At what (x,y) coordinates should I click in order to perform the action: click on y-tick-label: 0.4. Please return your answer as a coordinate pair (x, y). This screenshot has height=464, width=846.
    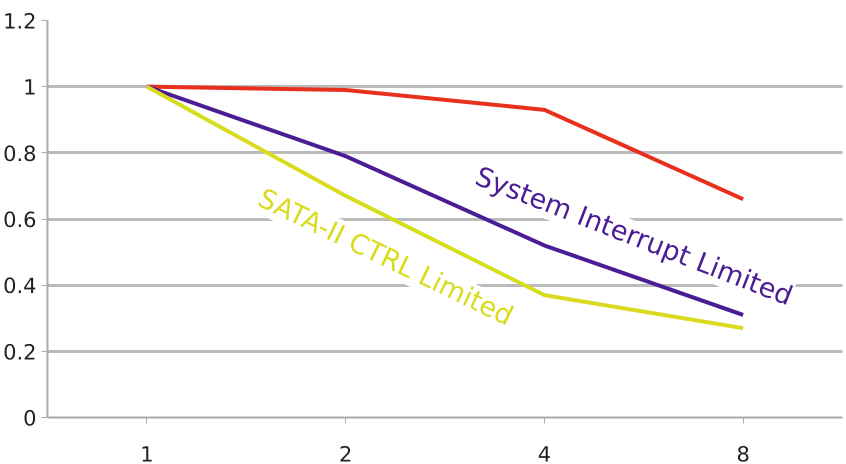
    Looking at the image, I should click on (20, 286).